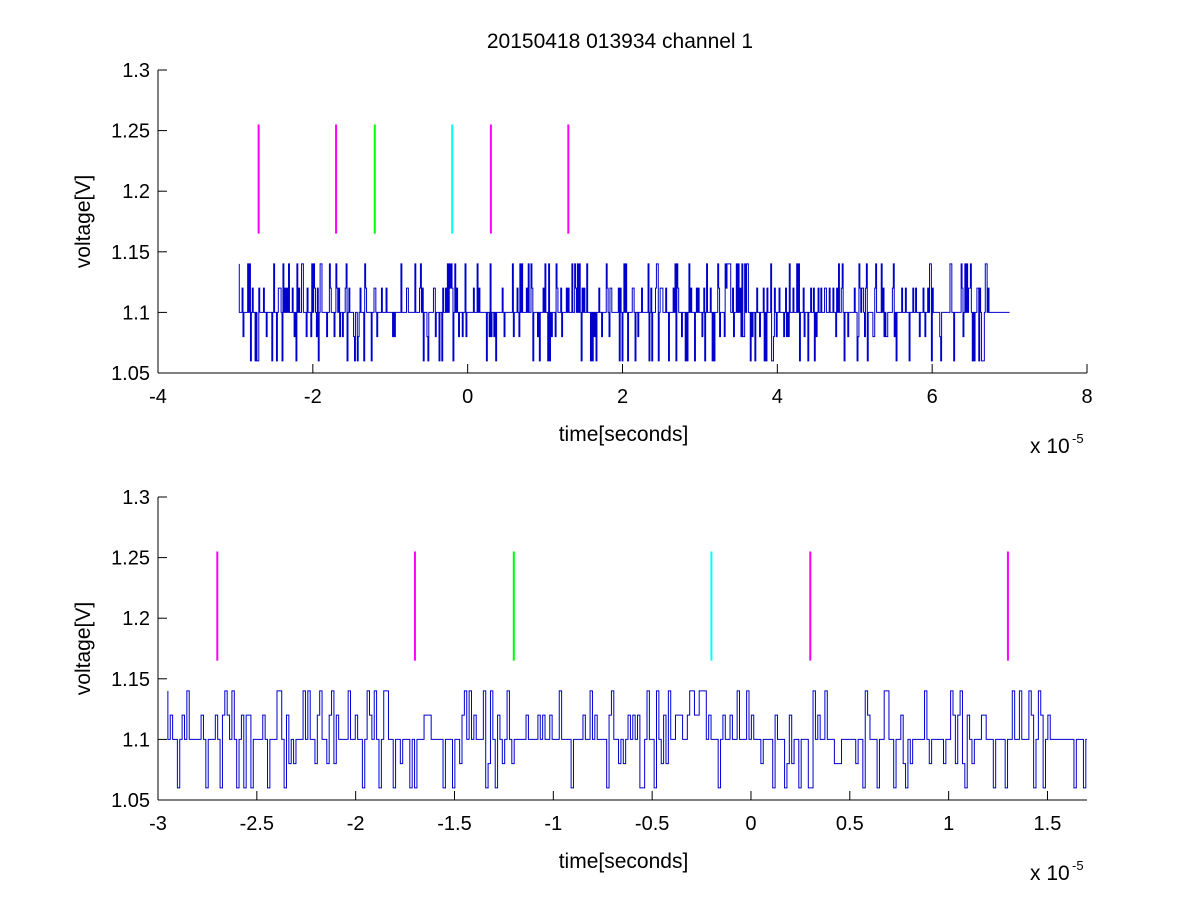  I want to click on x-tick-label: 6, so click(932, 397).